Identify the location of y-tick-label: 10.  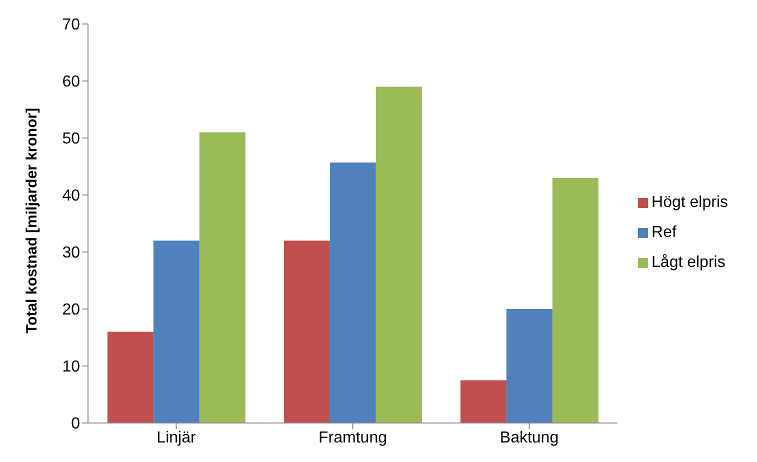
(71, 367).